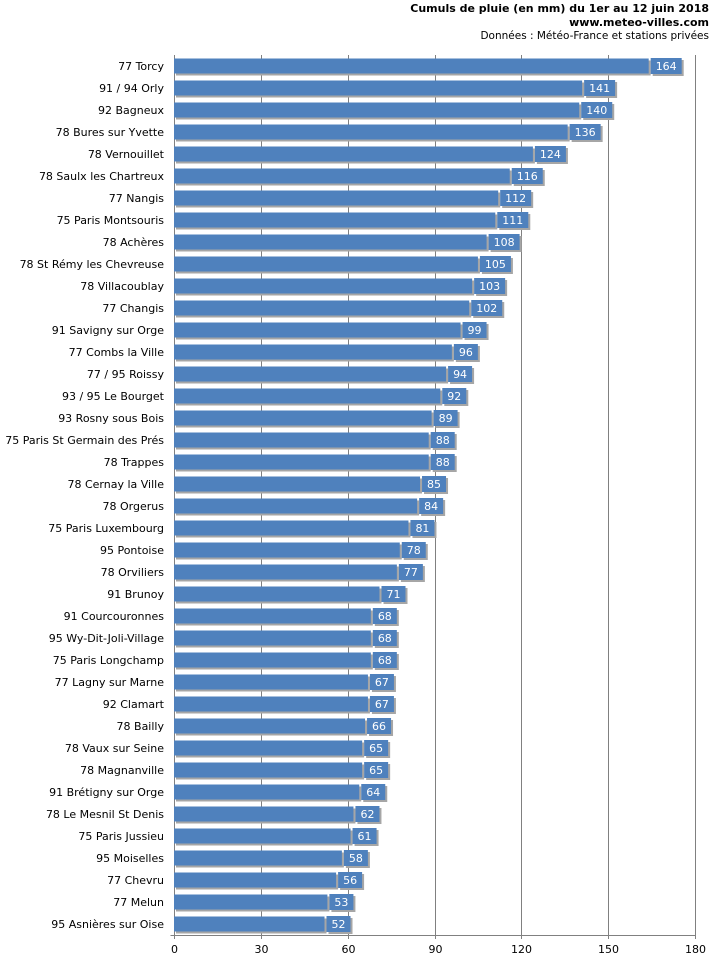 This screenshot has height=960, width=715. What do you see at coordinates (356, 858) in the screenshot?
I see `data-label: 58` at bounding box center [356, 858].